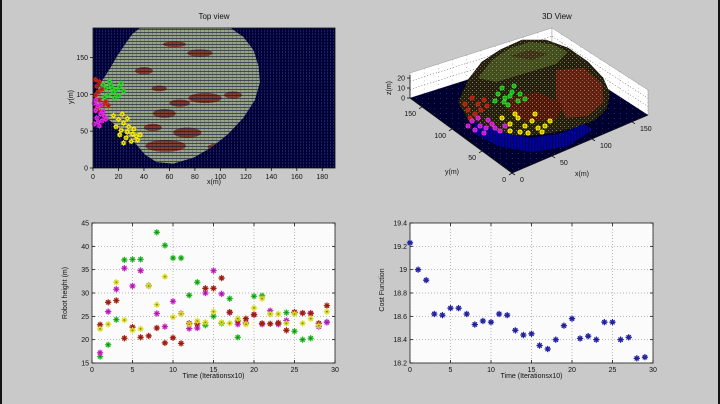 Image resolution: width=720 pixels, height=404 pixels. What do you see at coordinates (213, 376) in the screenshot?
I see `robot-height-xlabel: Time (Iterationsx10)` at bounding box center [213, 376].